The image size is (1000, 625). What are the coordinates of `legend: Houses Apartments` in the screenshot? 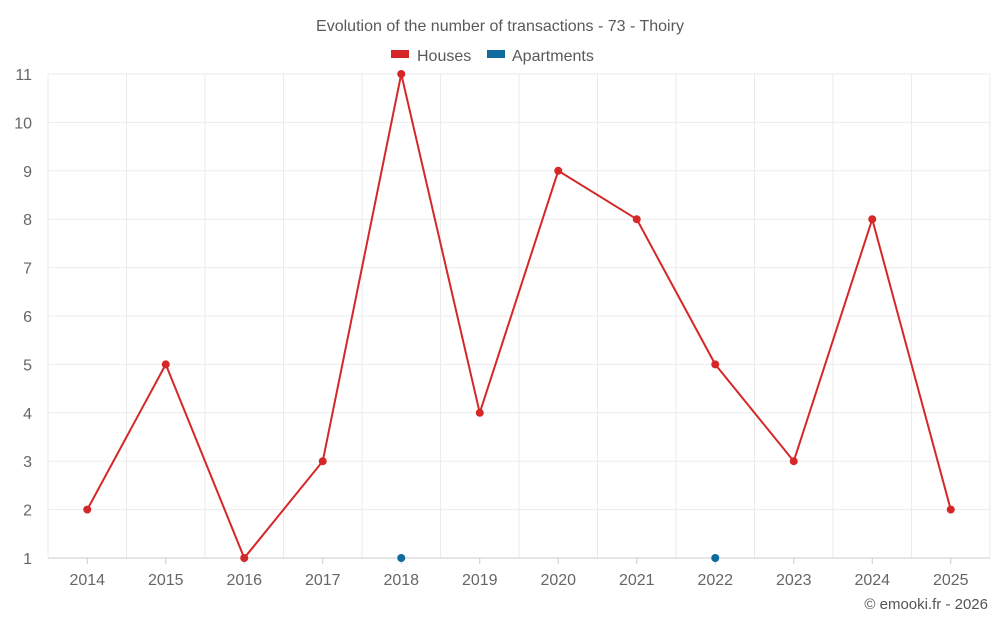 It's located at (492, 56).